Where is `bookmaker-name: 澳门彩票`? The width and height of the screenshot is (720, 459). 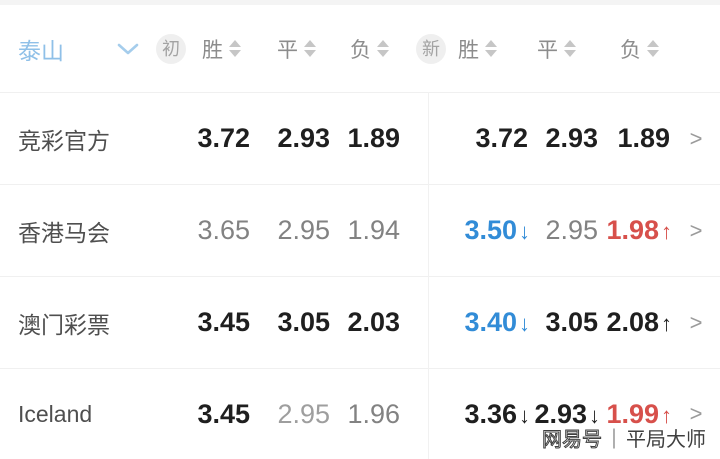 bookmaker-name: 澳门彩票 is located at coordinates (64, 324).